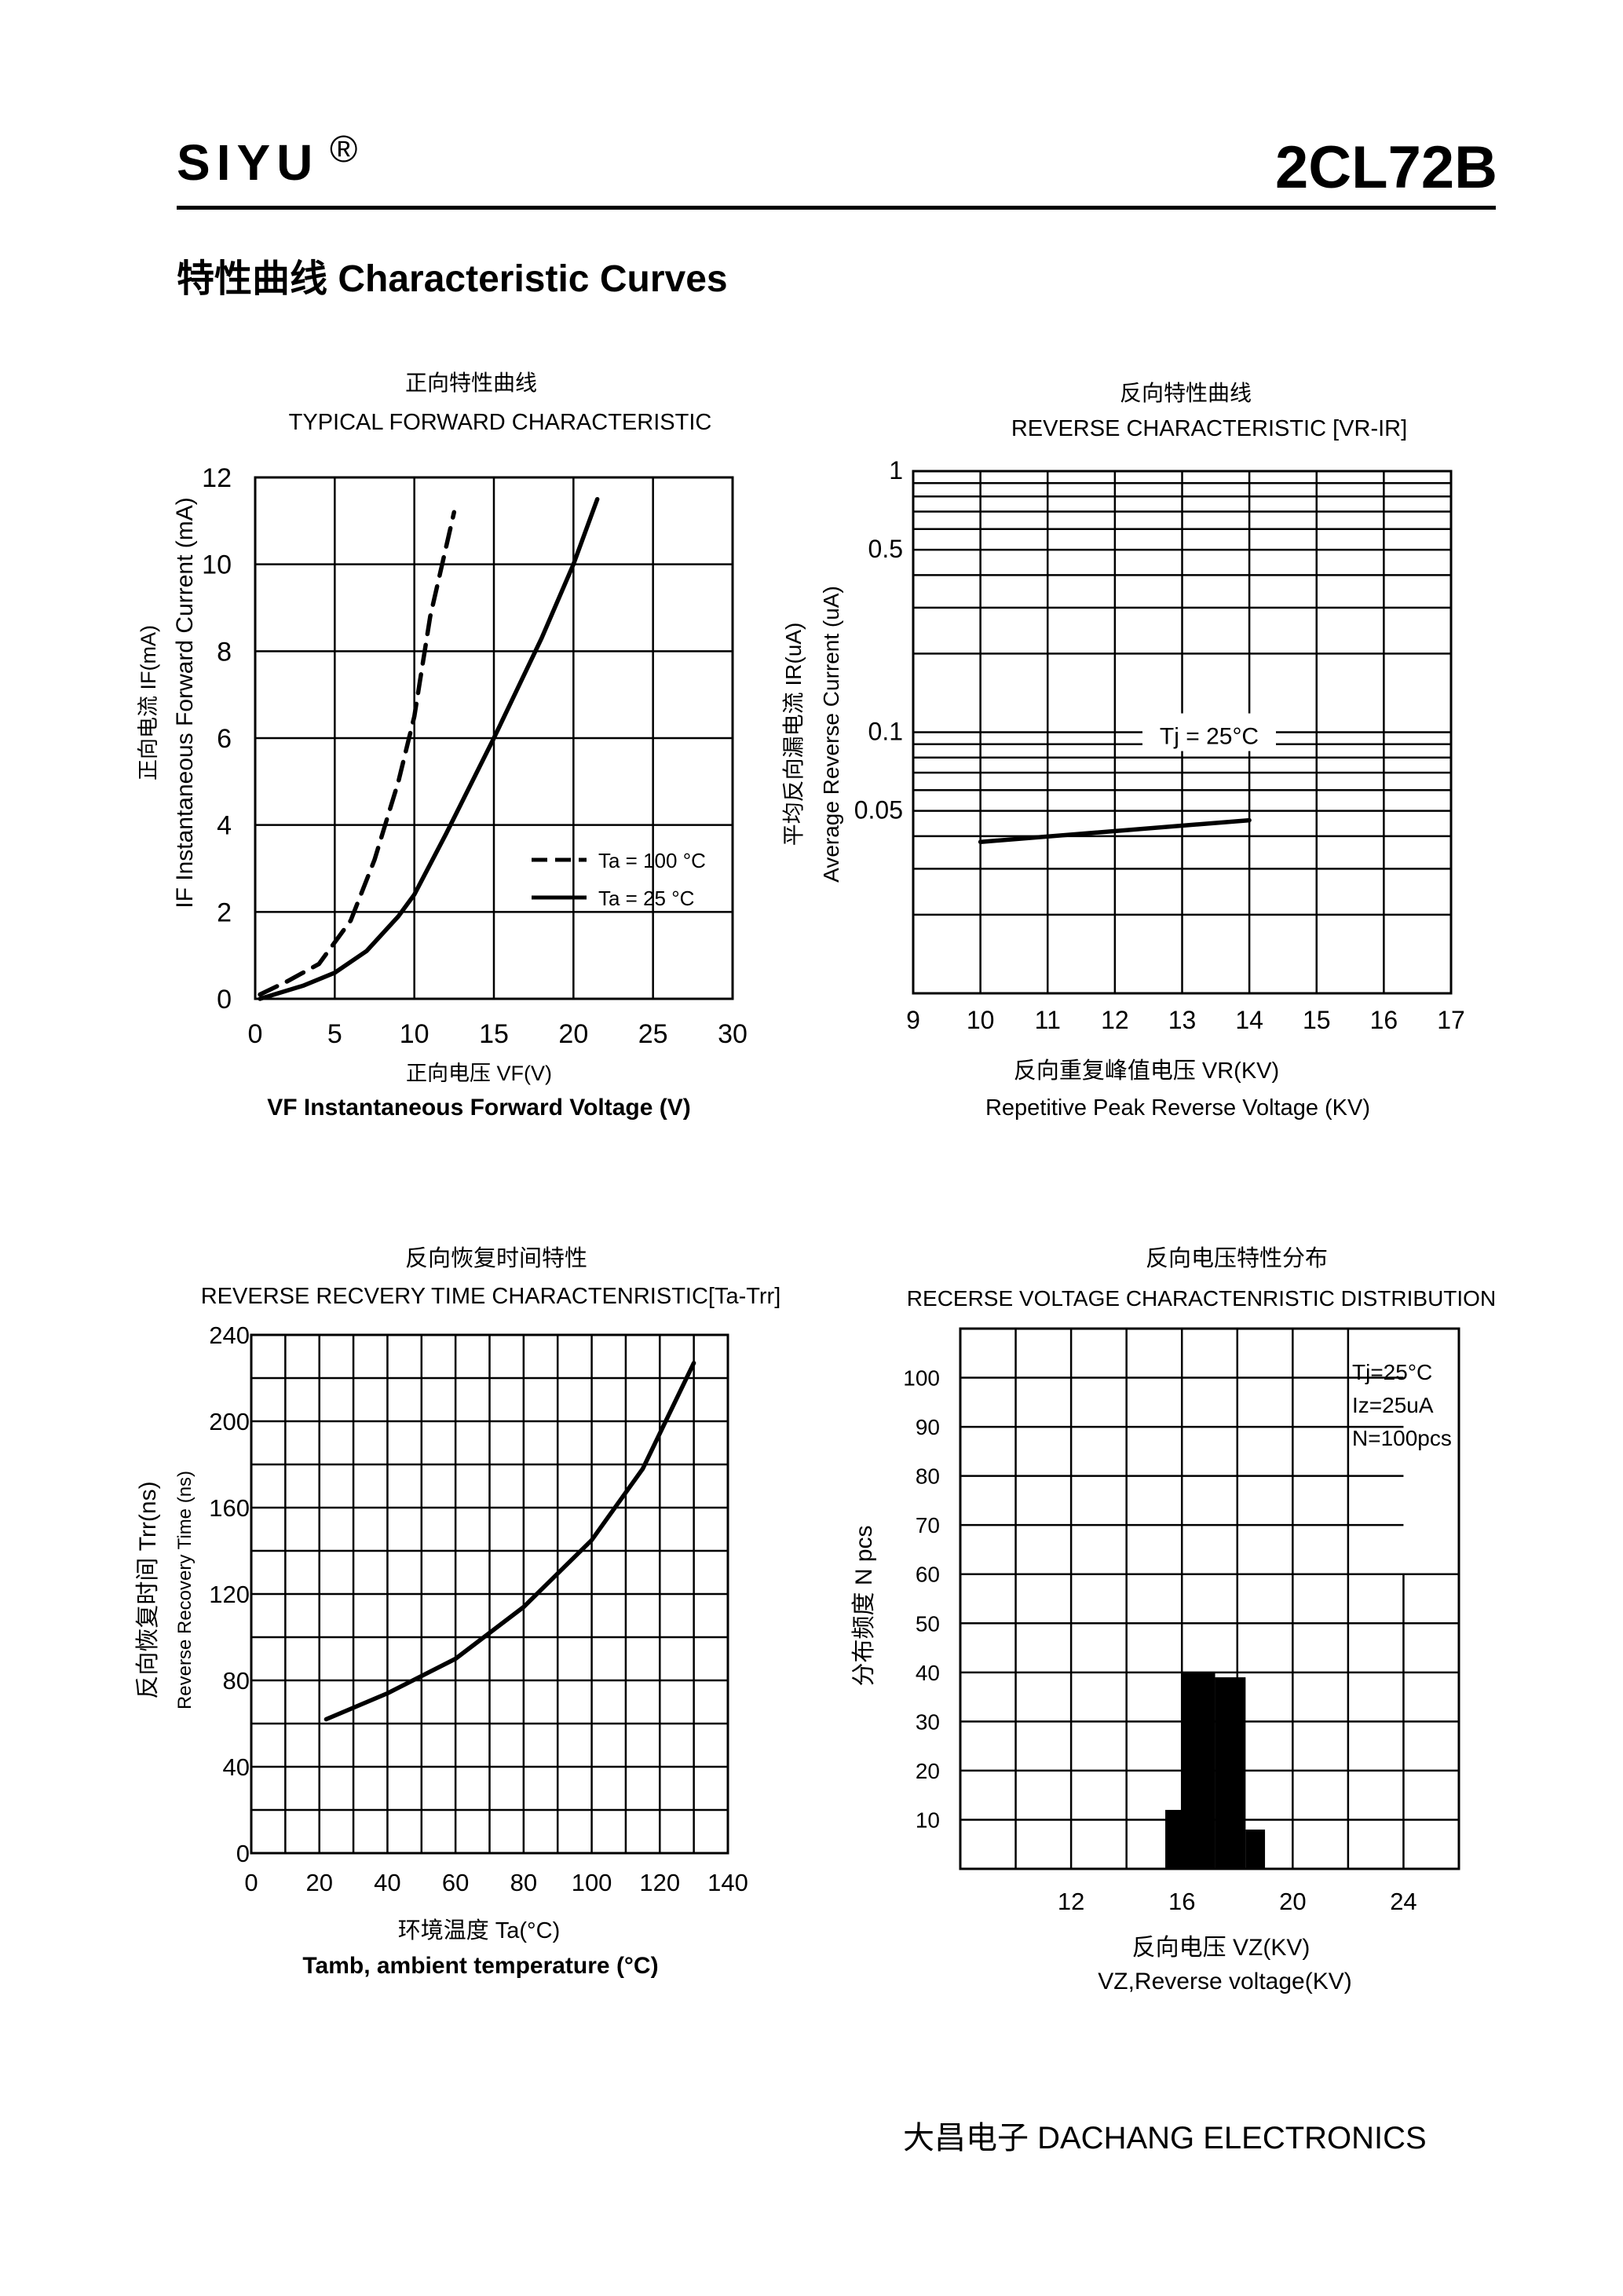 Image resolution: width=1623 pixels, height=2296 pixels. I want to click on section-title: 特性曲线 Characteristic Curves, so click(452, 279).